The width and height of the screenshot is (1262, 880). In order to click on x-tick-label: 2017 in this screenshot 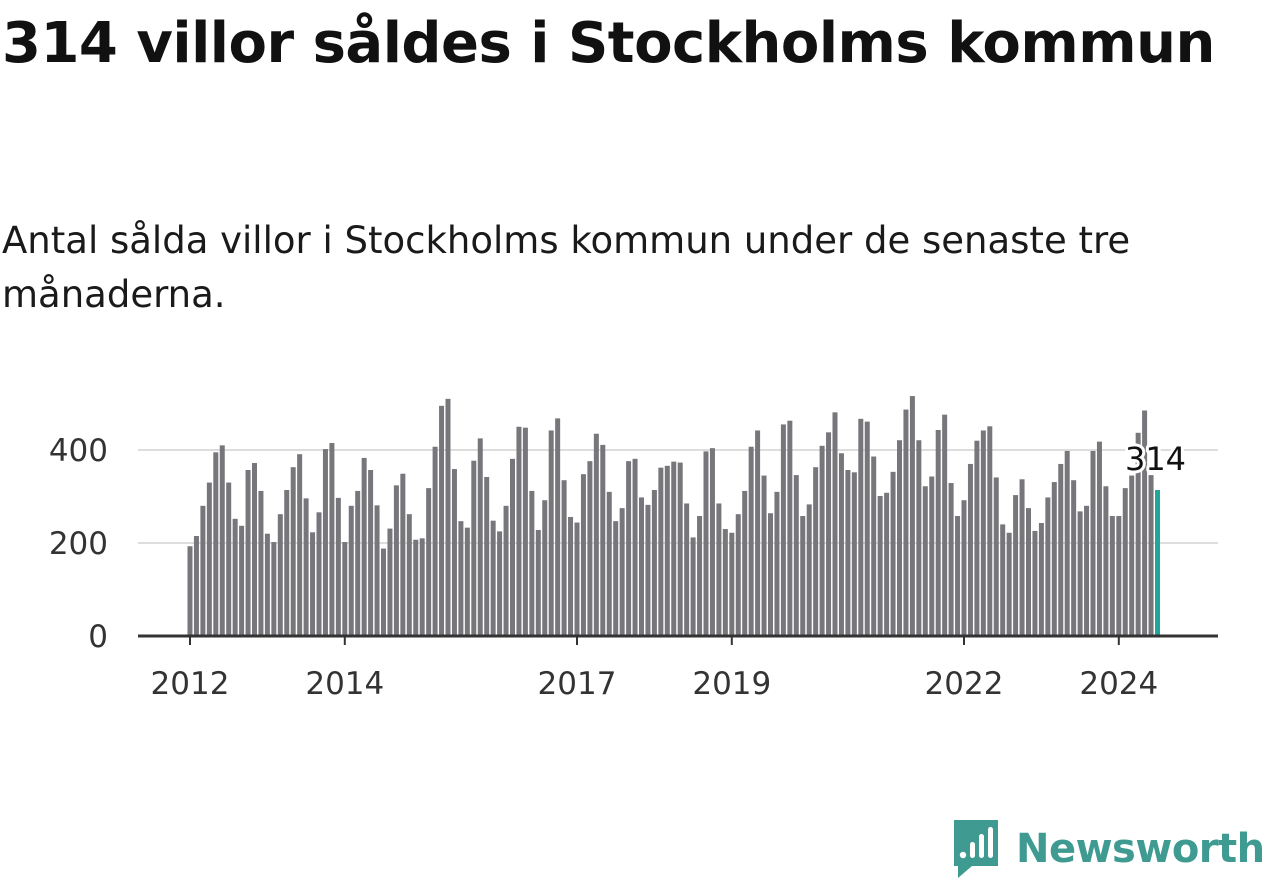, I will do `click(577, 684)`.